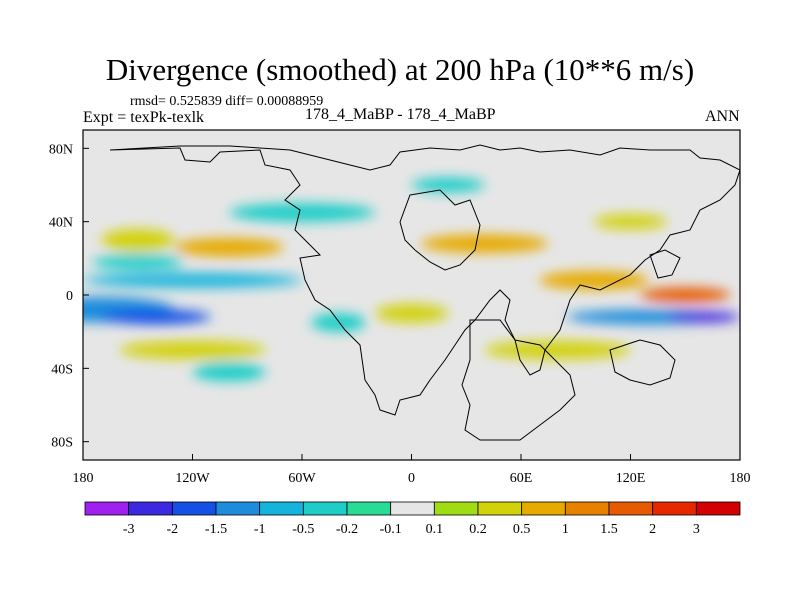 The image size is (800, 600). Describe the element at coordinates (216, 529) in the screenshot. I see `colorbar-label: -1.5` at that location.